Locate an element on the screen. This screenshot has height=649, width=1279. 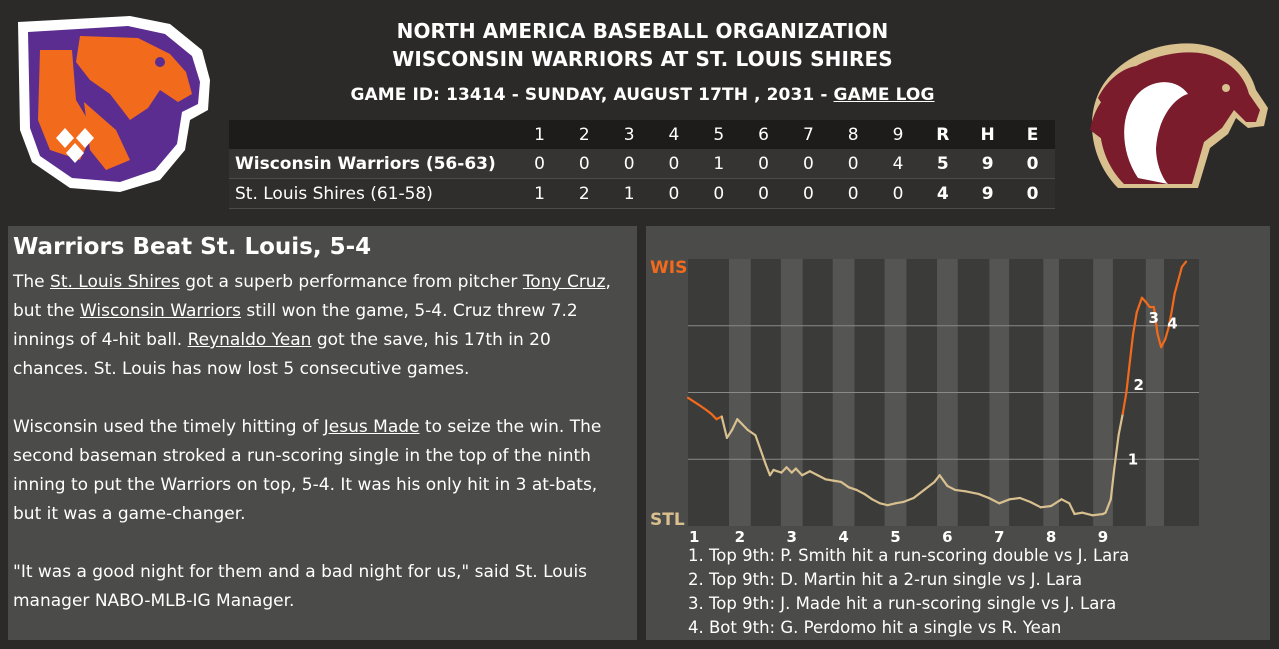
x-tick-label: 9 is located at coordinates (1103, 537).